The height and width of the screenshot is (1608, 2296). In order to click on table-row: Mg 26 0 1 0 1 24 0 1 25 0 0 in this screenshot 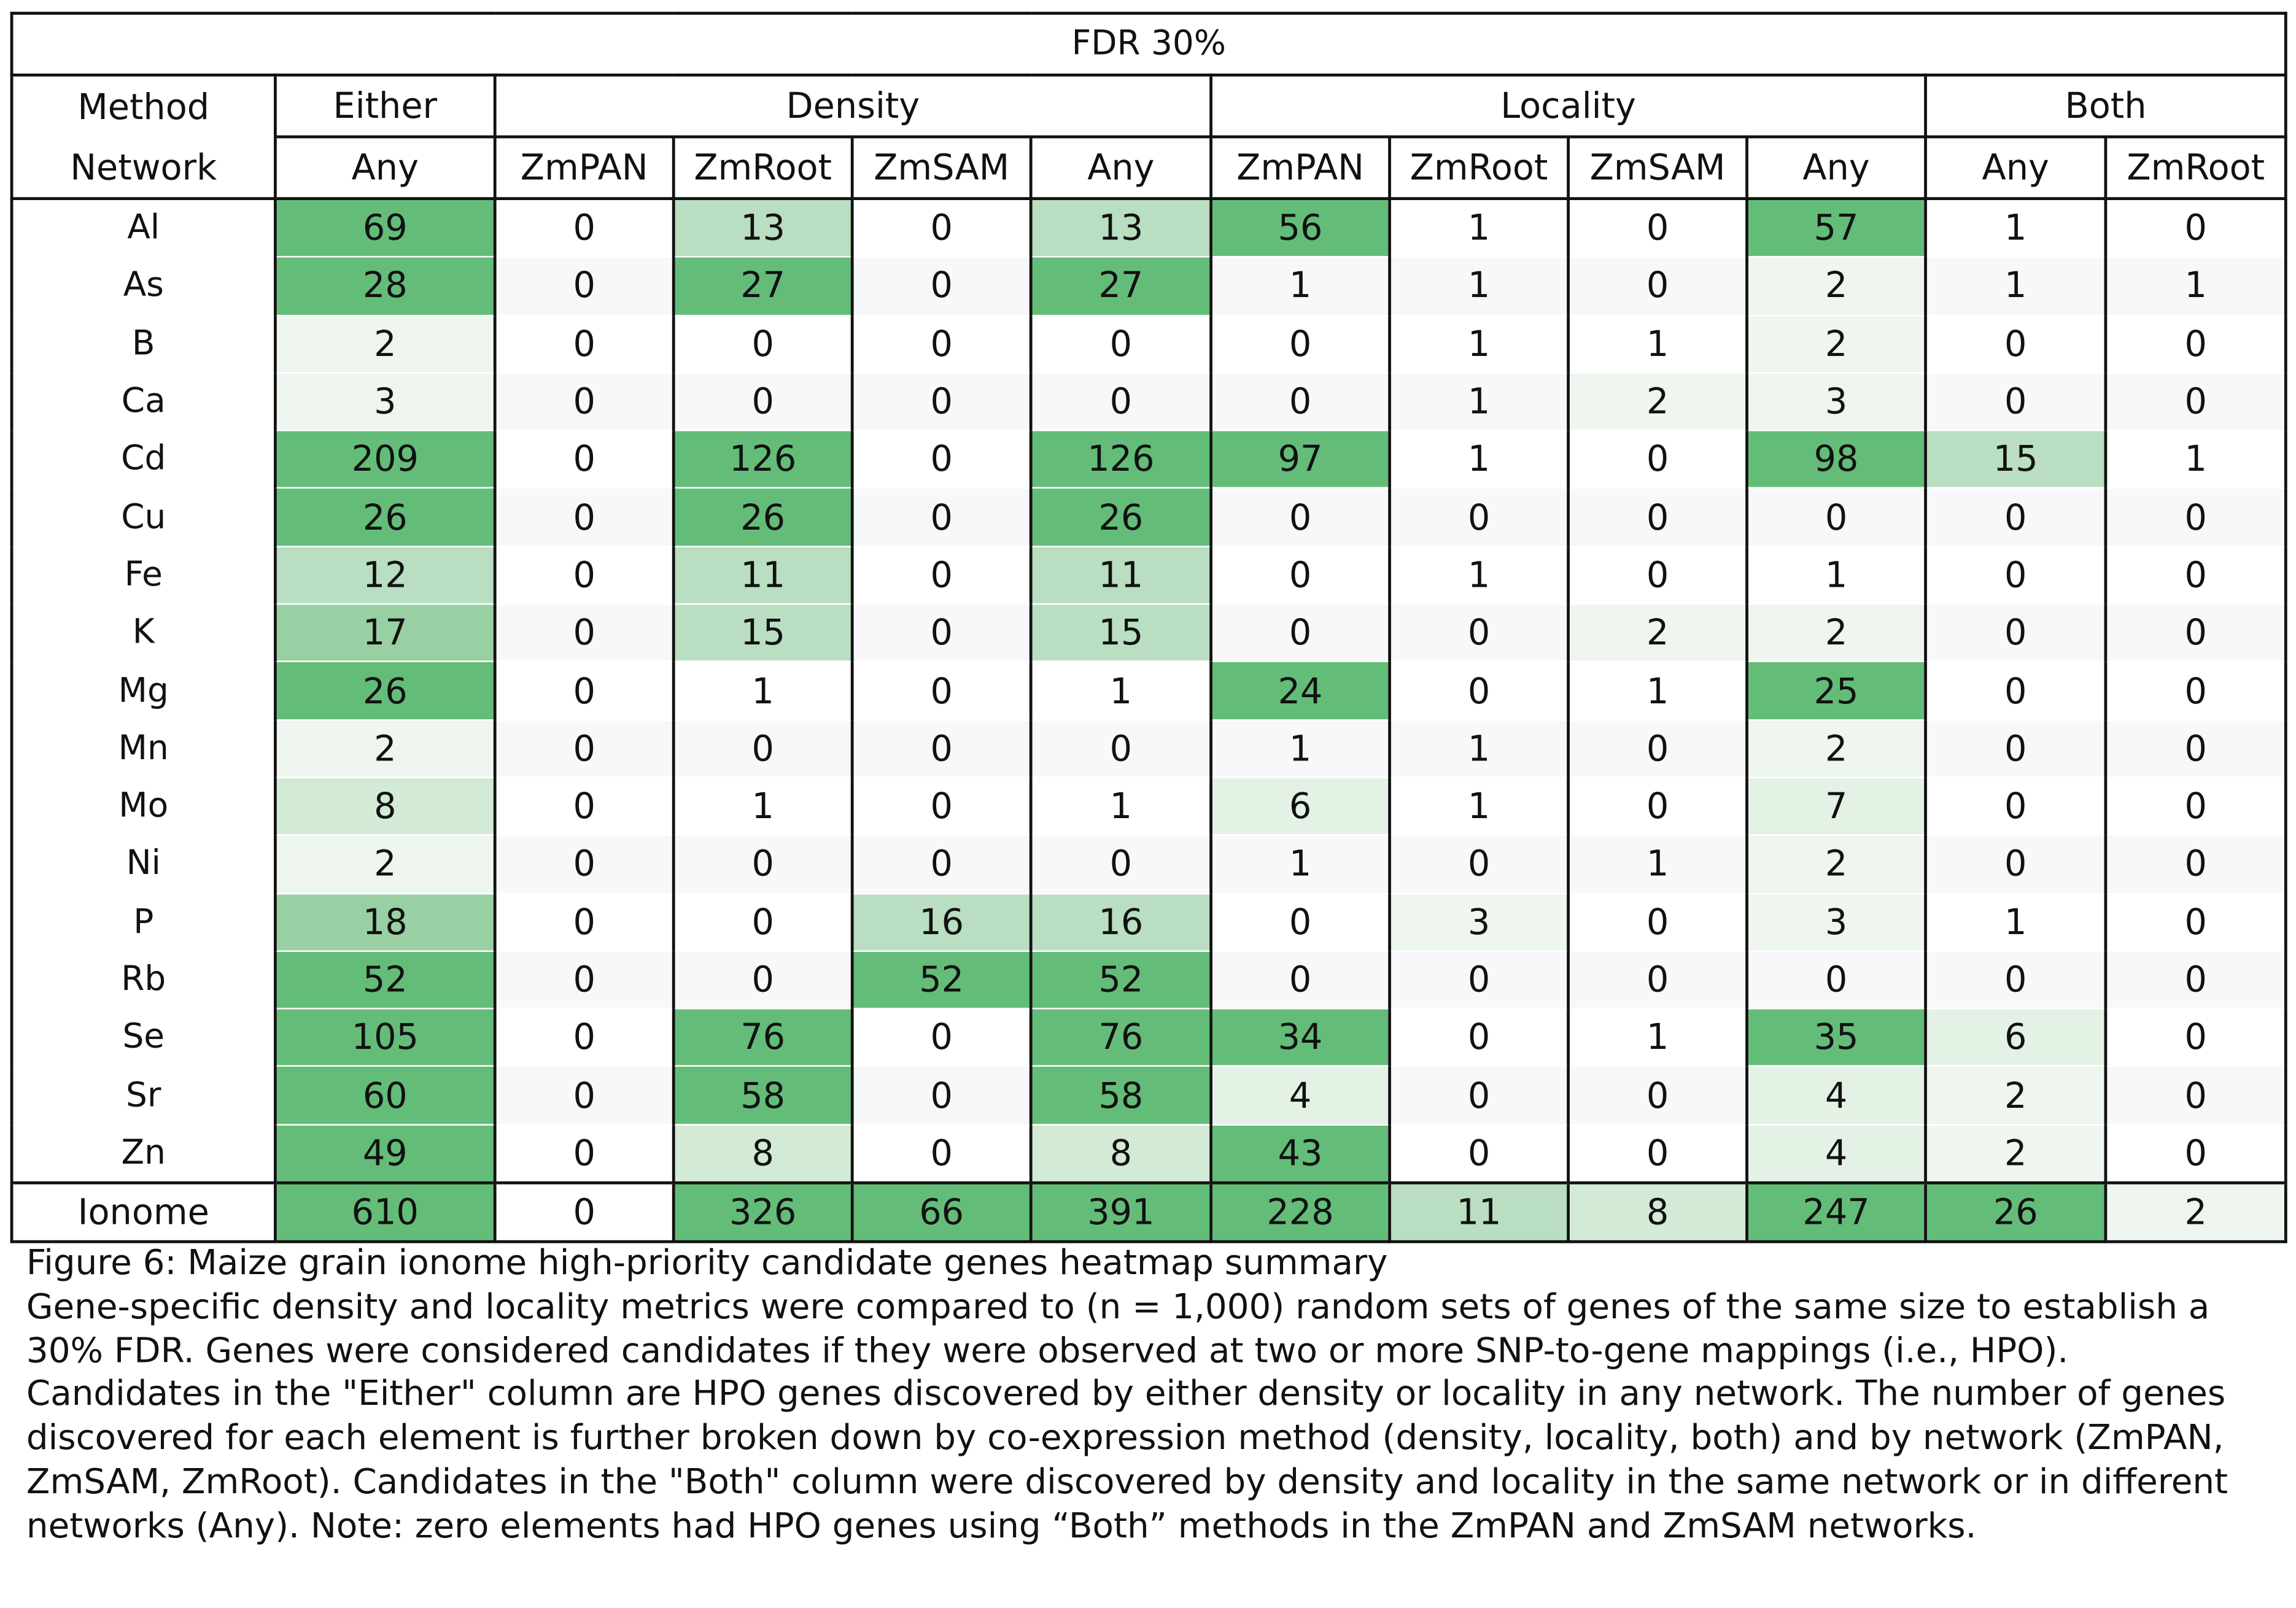, I will do `click(1148, 690)`.